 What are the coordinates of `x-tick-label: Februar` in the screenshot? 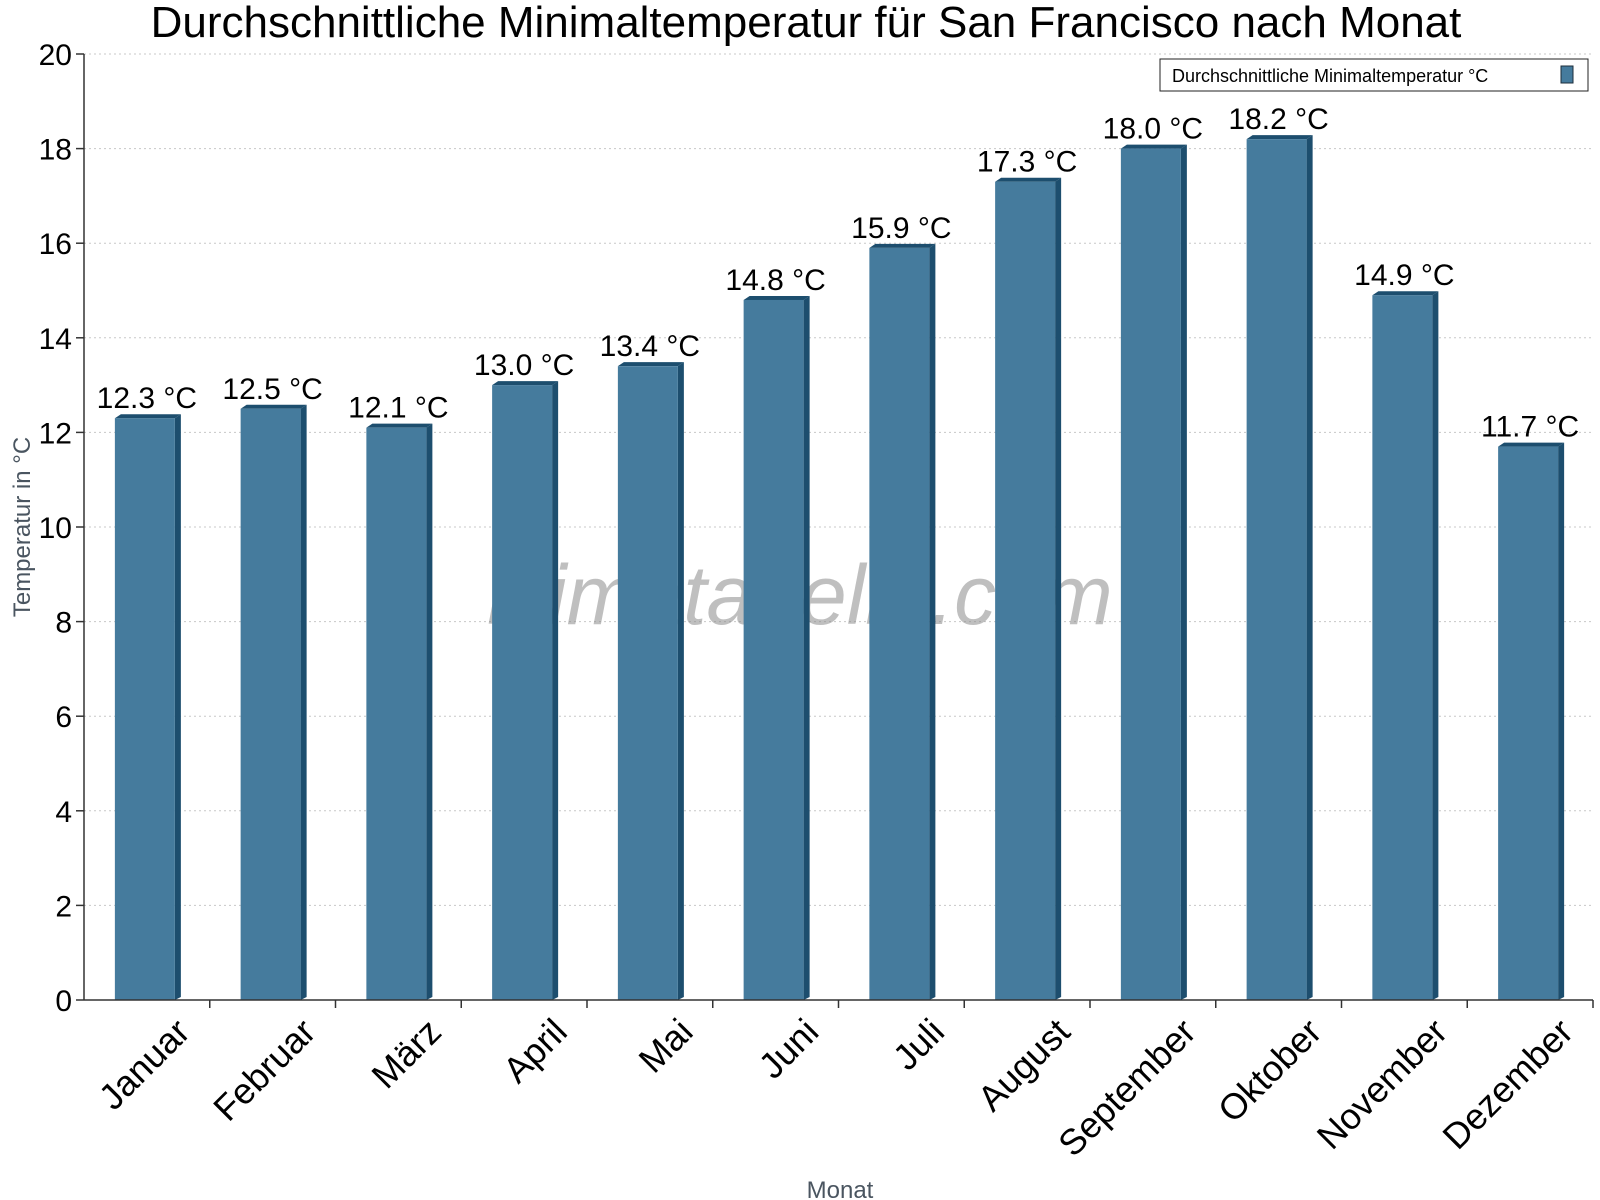 It's located at (264, 1070).